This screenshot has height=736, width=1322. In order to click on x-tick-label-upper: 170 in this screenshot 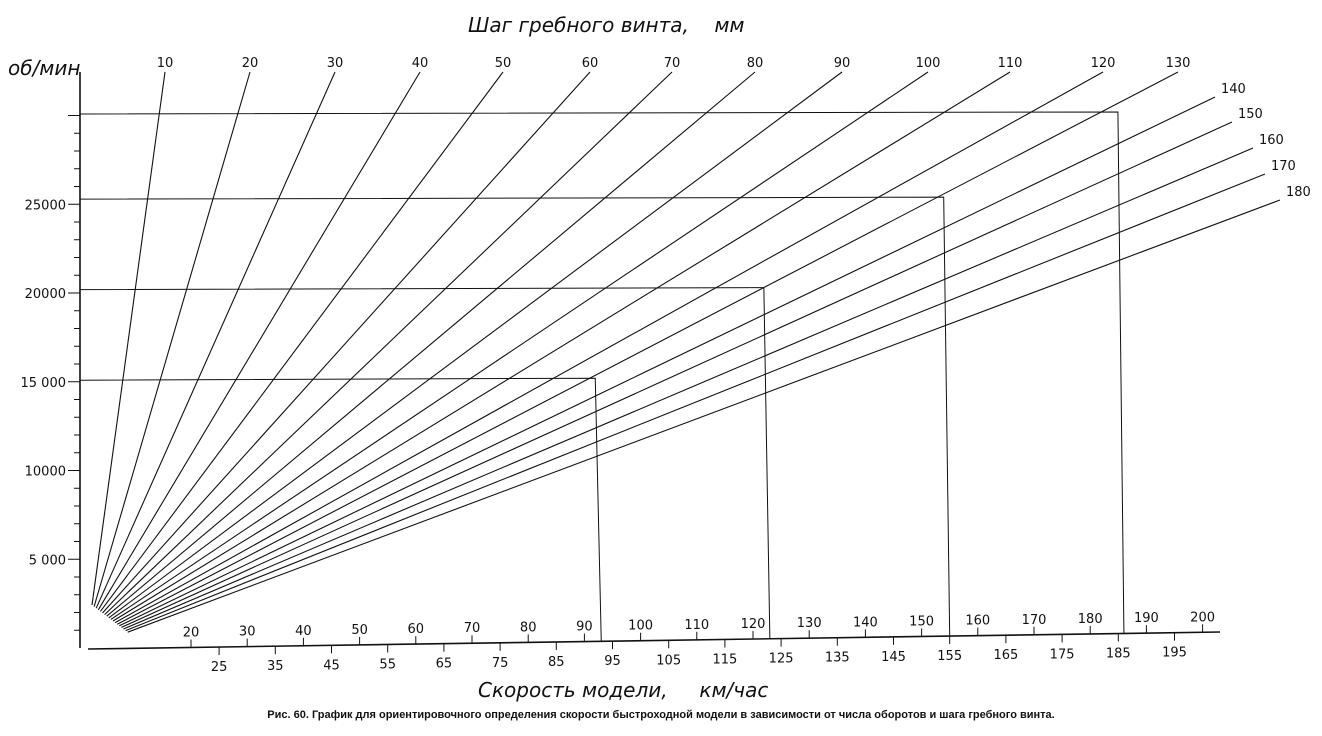, I will do `click(1034, 620)`.